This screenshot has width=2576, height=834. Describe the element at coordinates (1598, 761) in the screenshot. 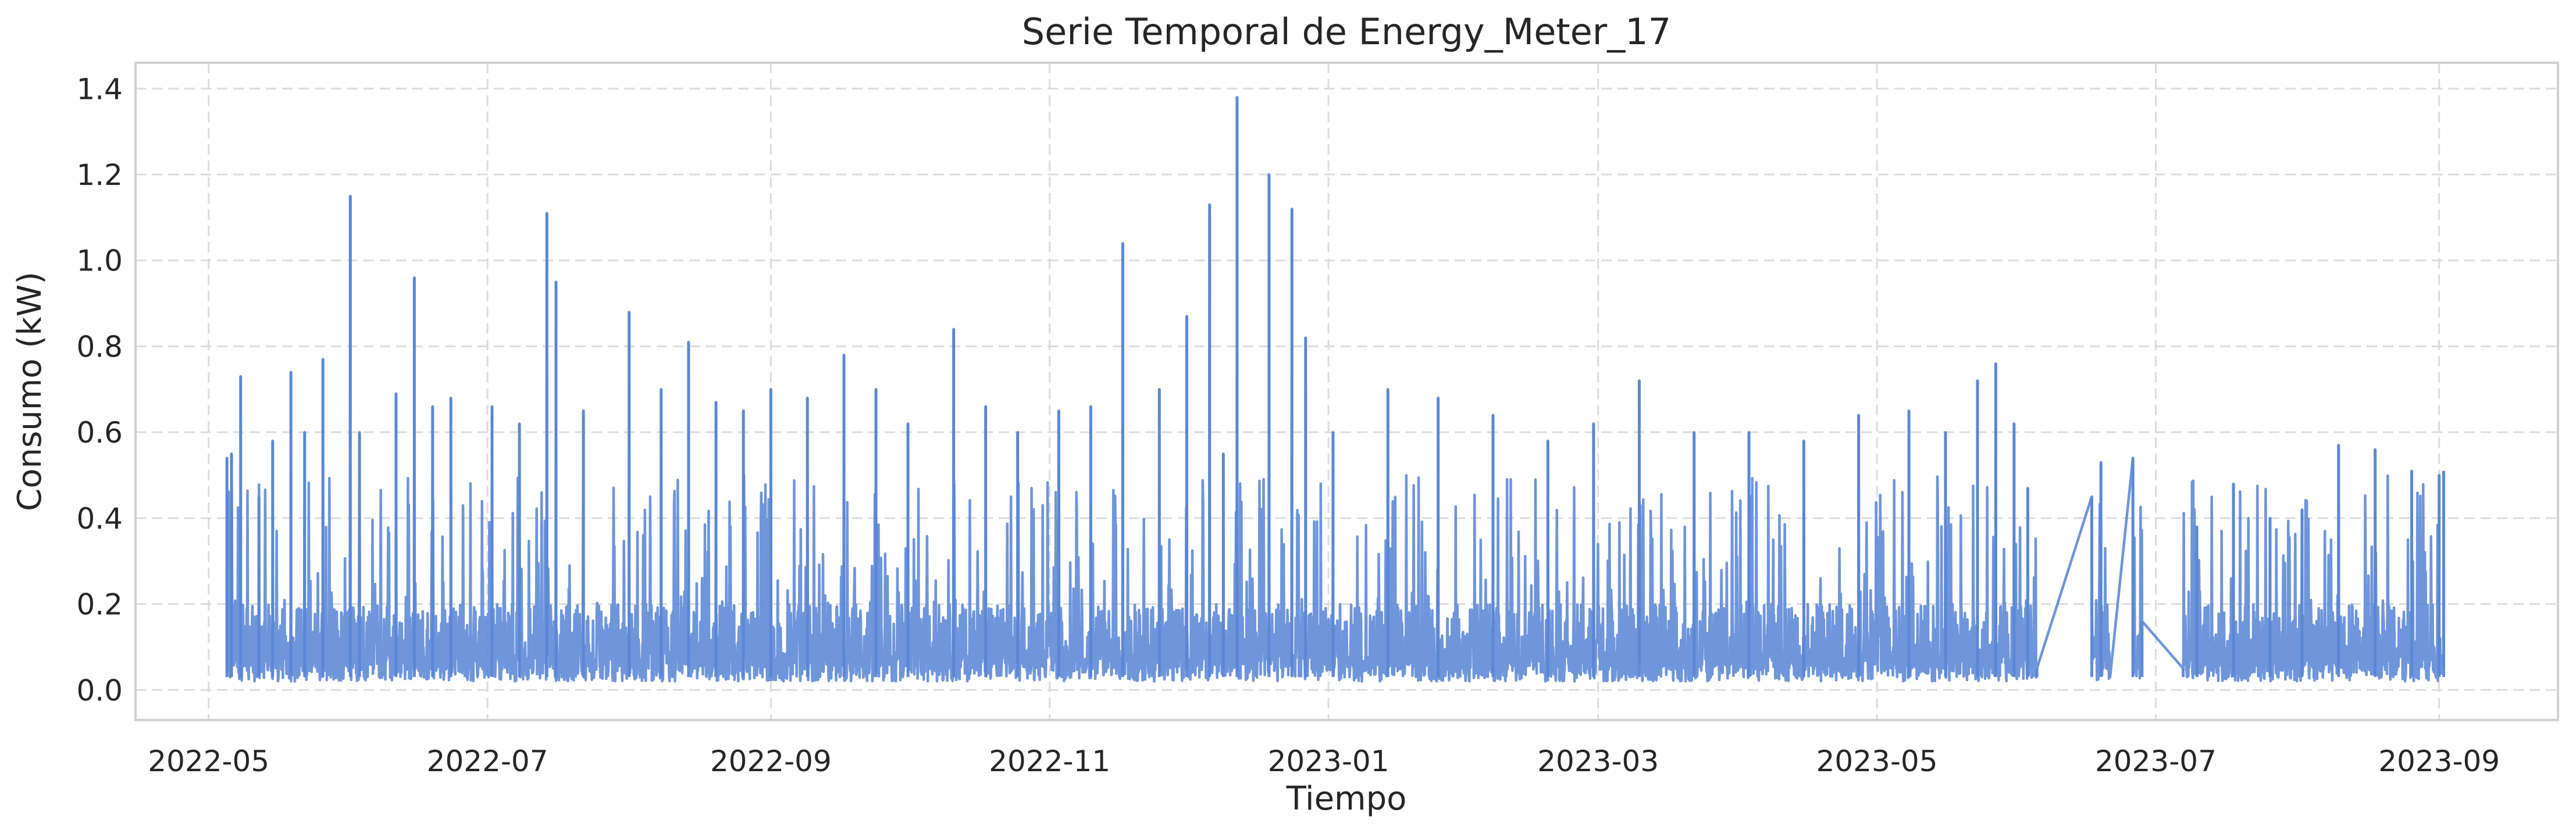

I see `x-tick-label: 2023-03` at that location.